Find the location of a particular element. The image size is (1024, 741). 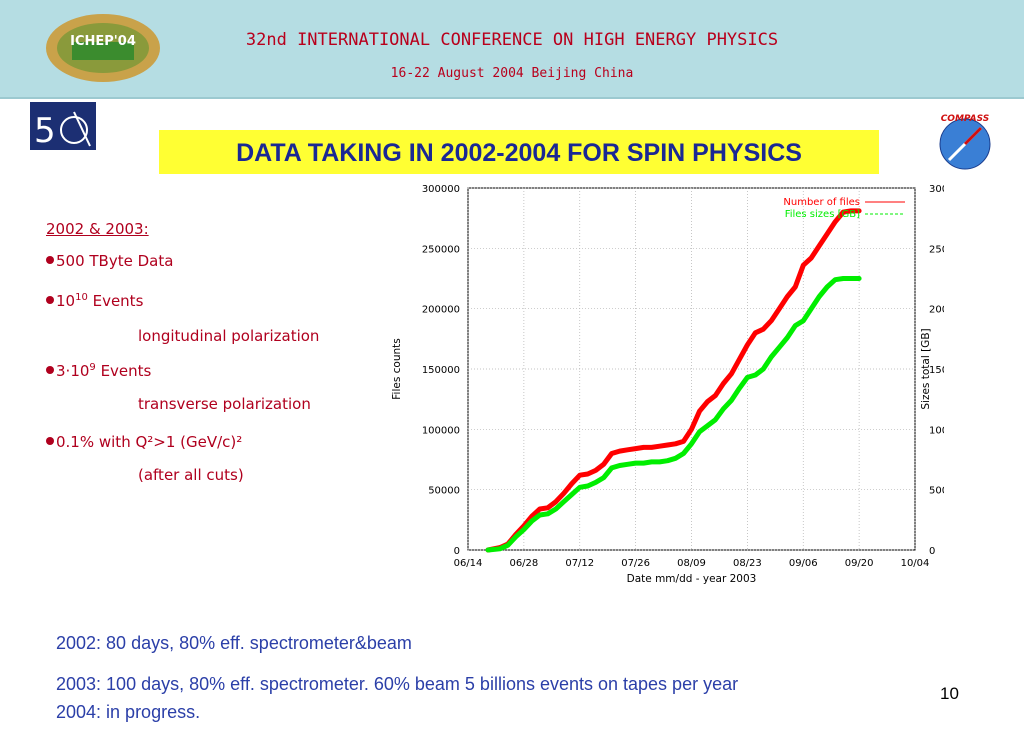

note-item-data-volume: 500 TByte Data is located at coordinates (109, 261).